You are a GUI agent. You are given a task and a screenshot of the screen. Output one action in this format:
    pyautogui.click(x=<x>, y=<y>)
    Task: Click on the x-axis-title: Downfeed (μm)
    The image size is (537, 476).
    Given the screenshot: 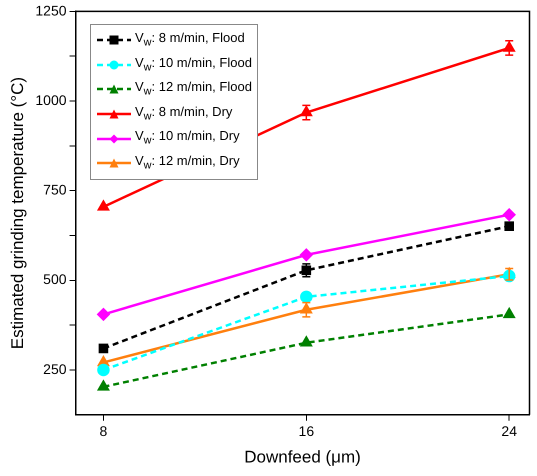 What is the action you would take?
    pyautogui.click(x=302, y=456)
    